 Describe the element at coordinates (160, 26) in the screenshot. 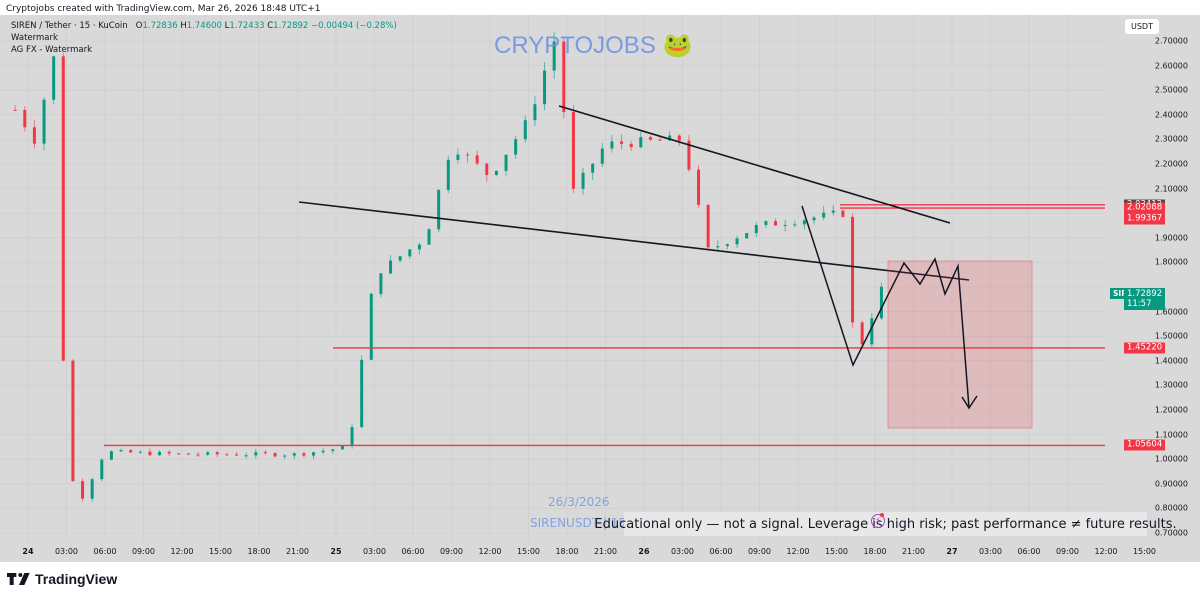

I see `open-value: 1.72836` at that location.